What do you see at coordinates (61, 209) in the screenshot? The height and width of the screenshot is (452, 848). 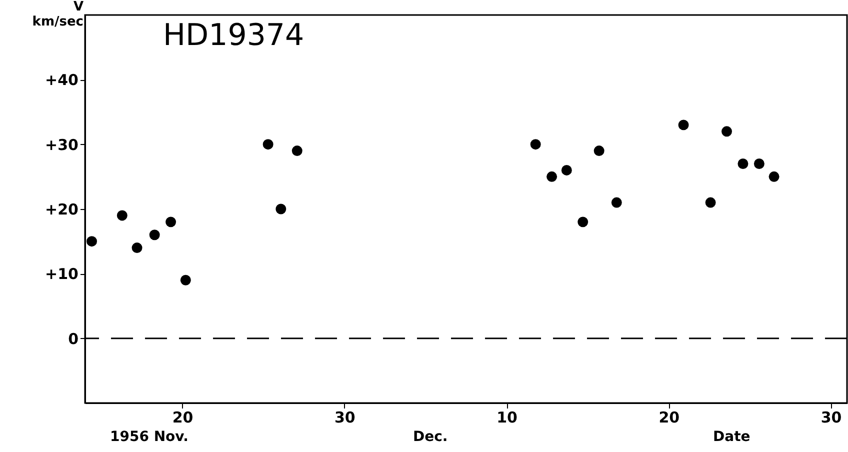 I see `y-tick-label: +20` at bounding box center [61, 209].